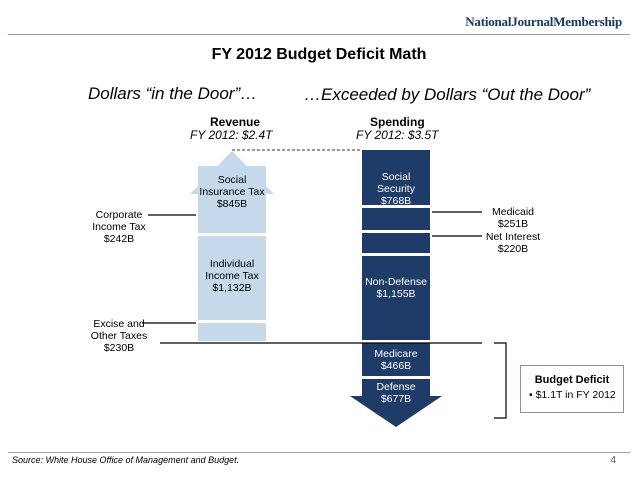  I want to click on slide-title: FY 2012 Budget Deficit Math, so click(319, 54).